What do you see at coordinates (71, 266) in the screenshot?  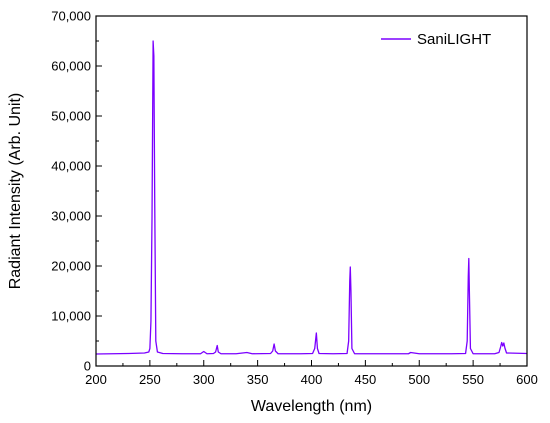 I see `y-tick-label: 20,000` at bounding box center [71, 266].